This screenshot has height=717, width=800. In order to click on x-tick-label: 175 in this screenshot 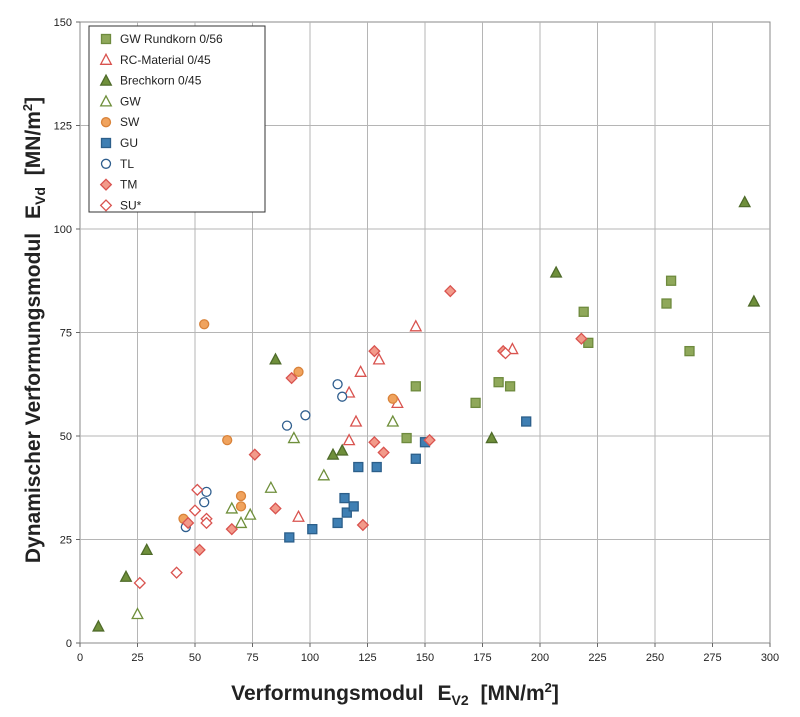, I will do `click(482, 658)`.